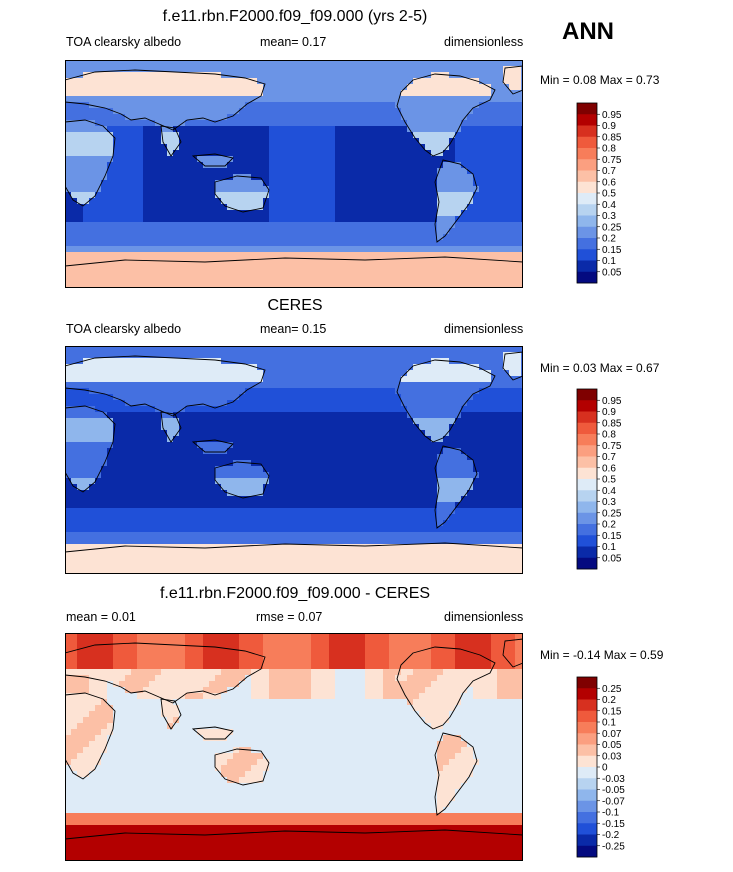 The height and width of the screenshot is (872, 733). I want to click on panel-3-mean-label: mean = 0.01, so click(101, 617).